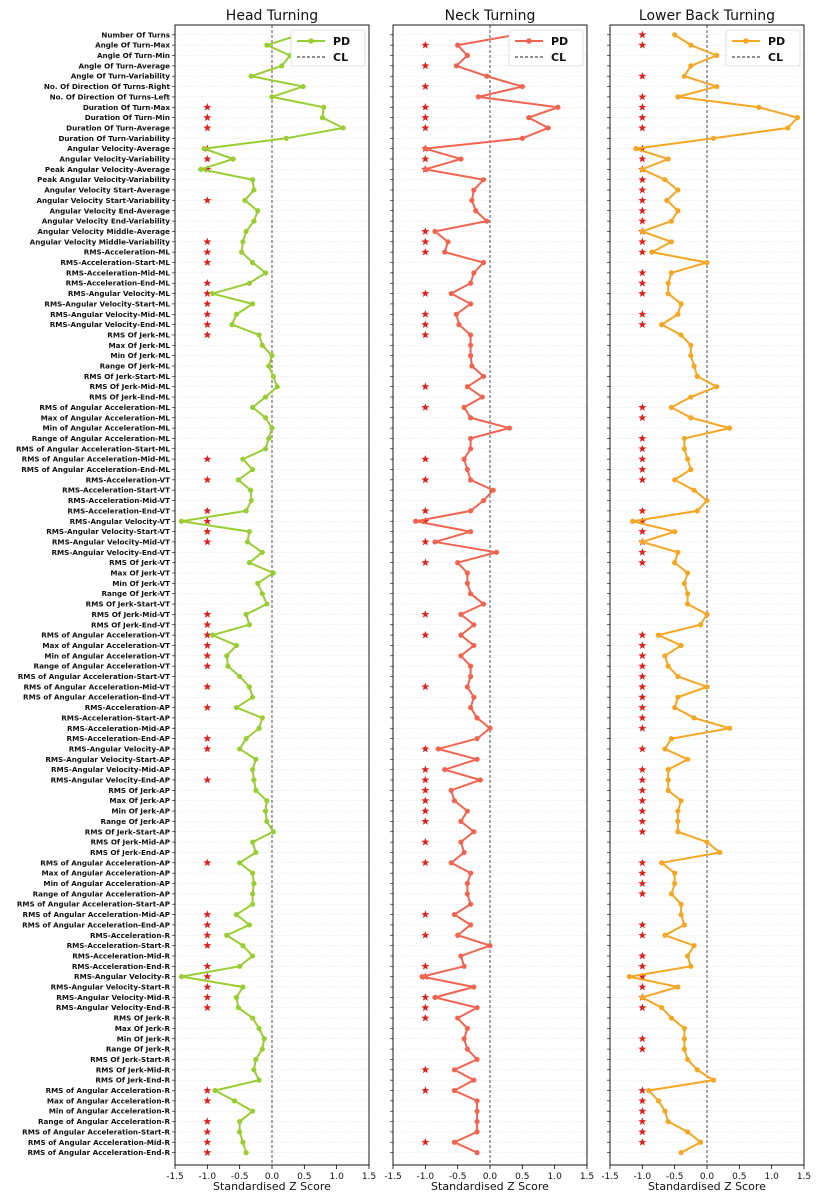 The width and height of the screenshot is (818, 1200). Describe the element at coordinates (675, 1177) in the screenshot. I see `x-tick-label: -0.5` at that location.